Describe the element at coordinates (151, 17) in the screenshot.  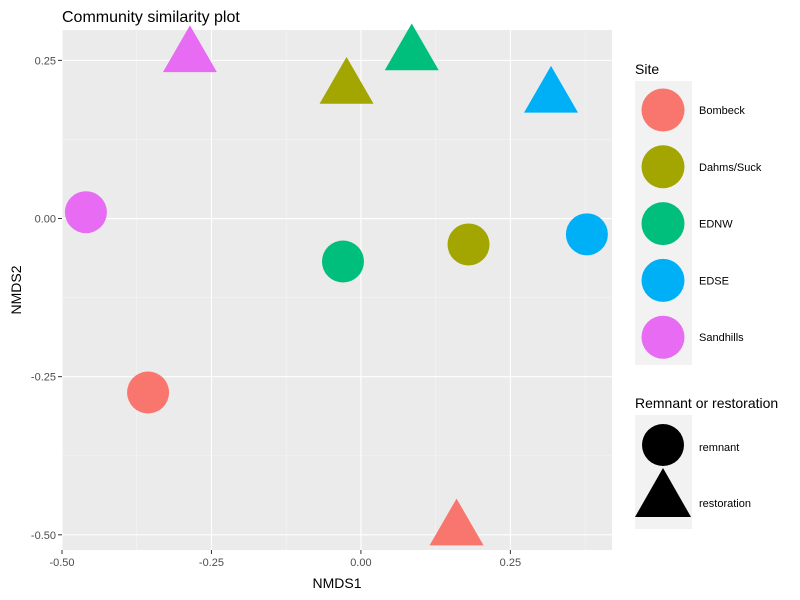
I see `chart-title: Community similarity plot` at that location.